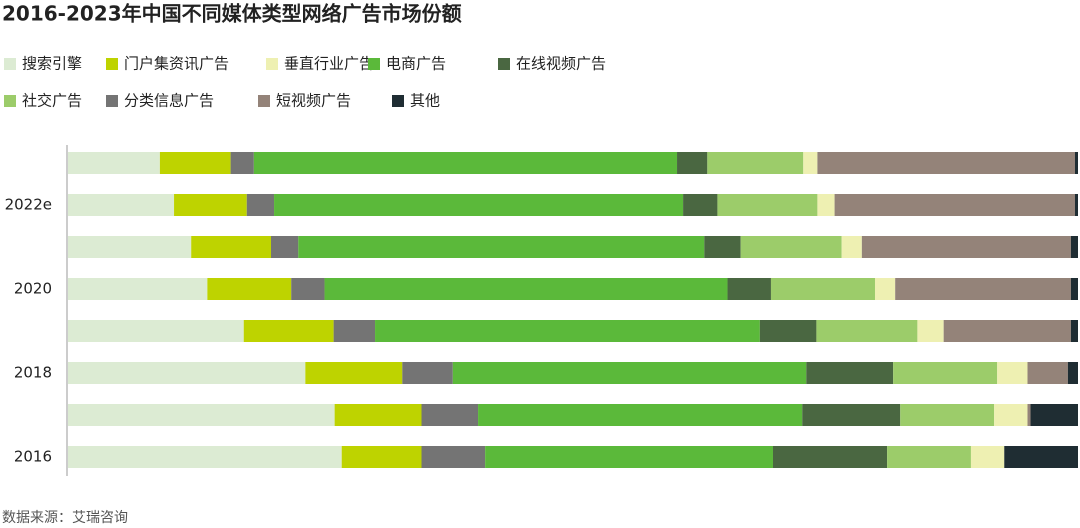  Describe the element at coordinates (313, 101) in the screenshot. I see `legend-label: 短视频广告` at that location.